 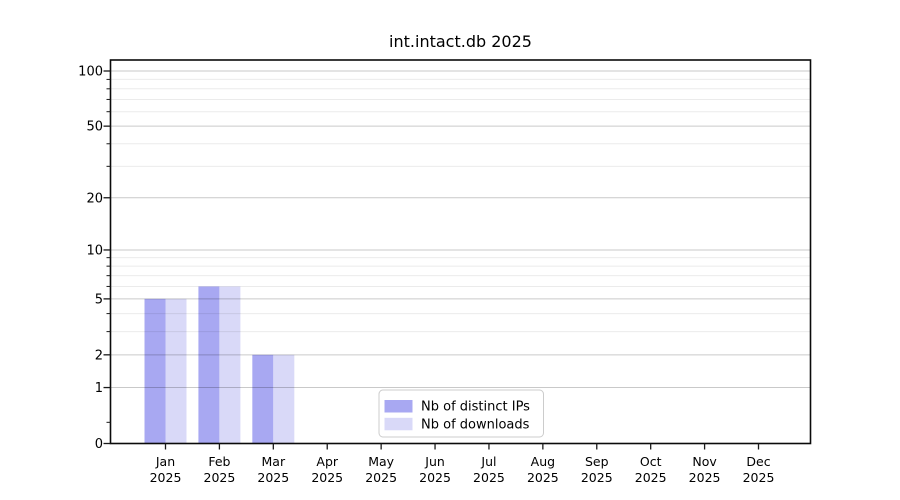 What do you see at coordinates (230, 365) in the screenshot?
I see `bar-nb-of-downloads-feb` at bounding box center [230, 365].